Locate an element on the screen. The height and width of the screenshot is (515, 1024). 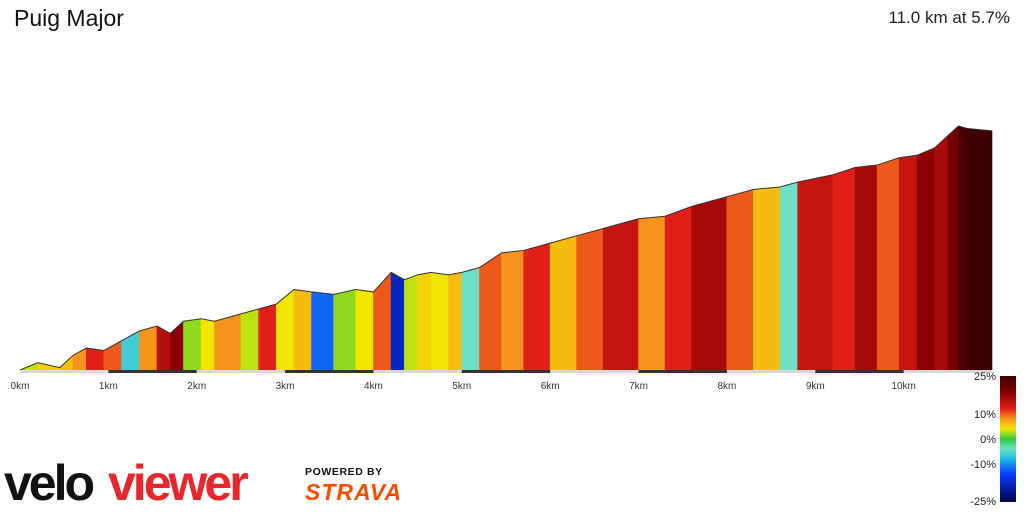
strava-badge: POWERED BY STRAVA is located at coordinates (353, 486).